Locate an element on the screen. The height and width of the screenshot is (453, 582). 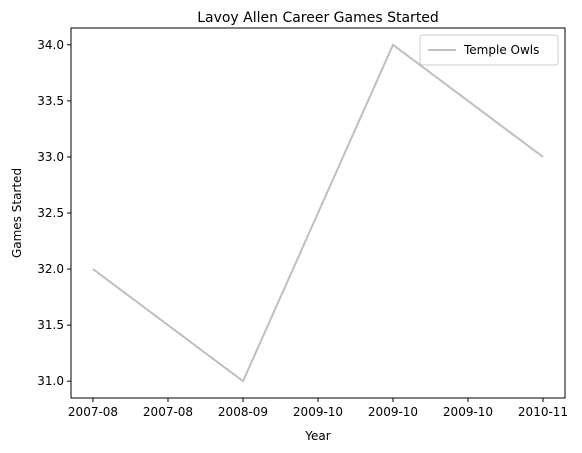
y-tick-label: 31.0 is located at coordinates (50, 381).